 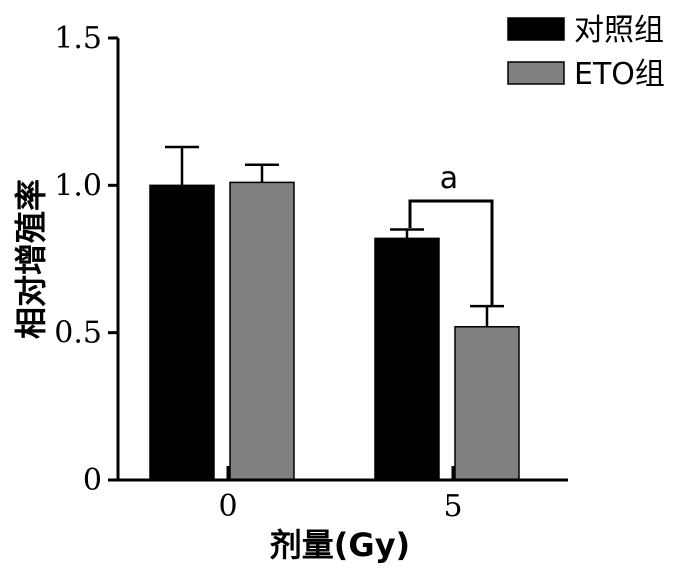 What do you see at coordinates (452, 506) in the screenshot?
I see `x-tick-label: 5` at bounding box center [452, 506].